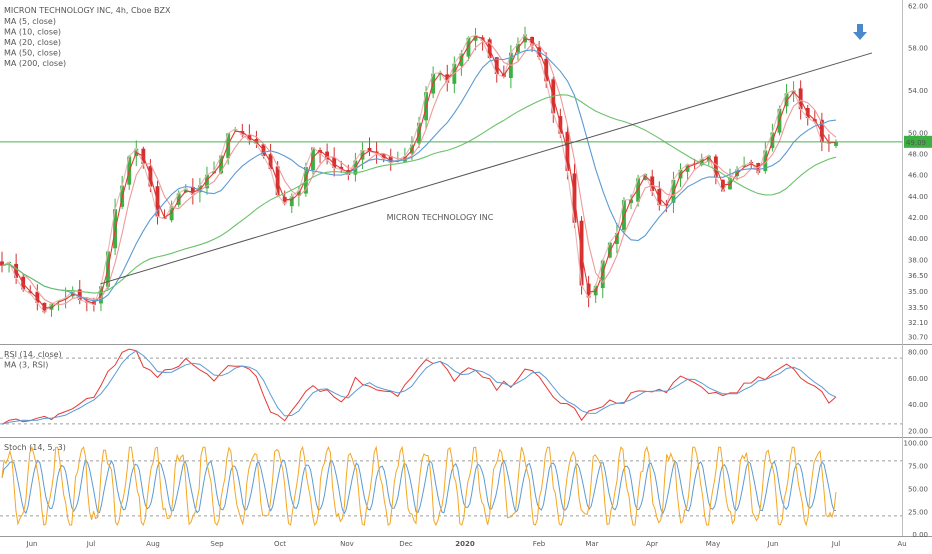  I want to click on time-tick-label: Oct, so click(280, 544).